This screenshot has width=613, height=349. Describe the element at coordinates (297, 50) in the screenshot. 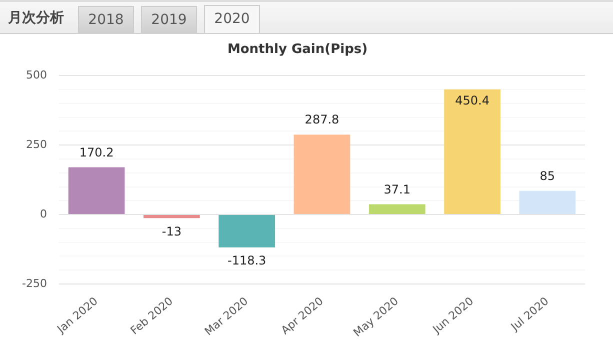

I see `chart-title: Monthly Gain(Pips)` at that location.